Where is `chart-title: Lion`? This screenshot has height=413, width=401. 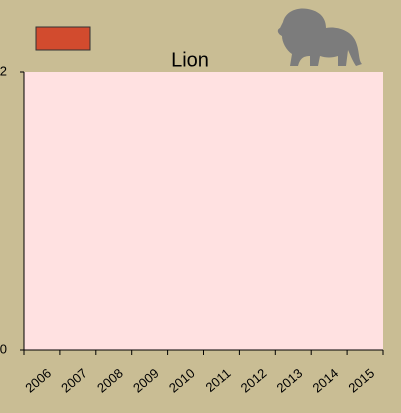 chart-title: Lion is located at coordinates (190, 60).